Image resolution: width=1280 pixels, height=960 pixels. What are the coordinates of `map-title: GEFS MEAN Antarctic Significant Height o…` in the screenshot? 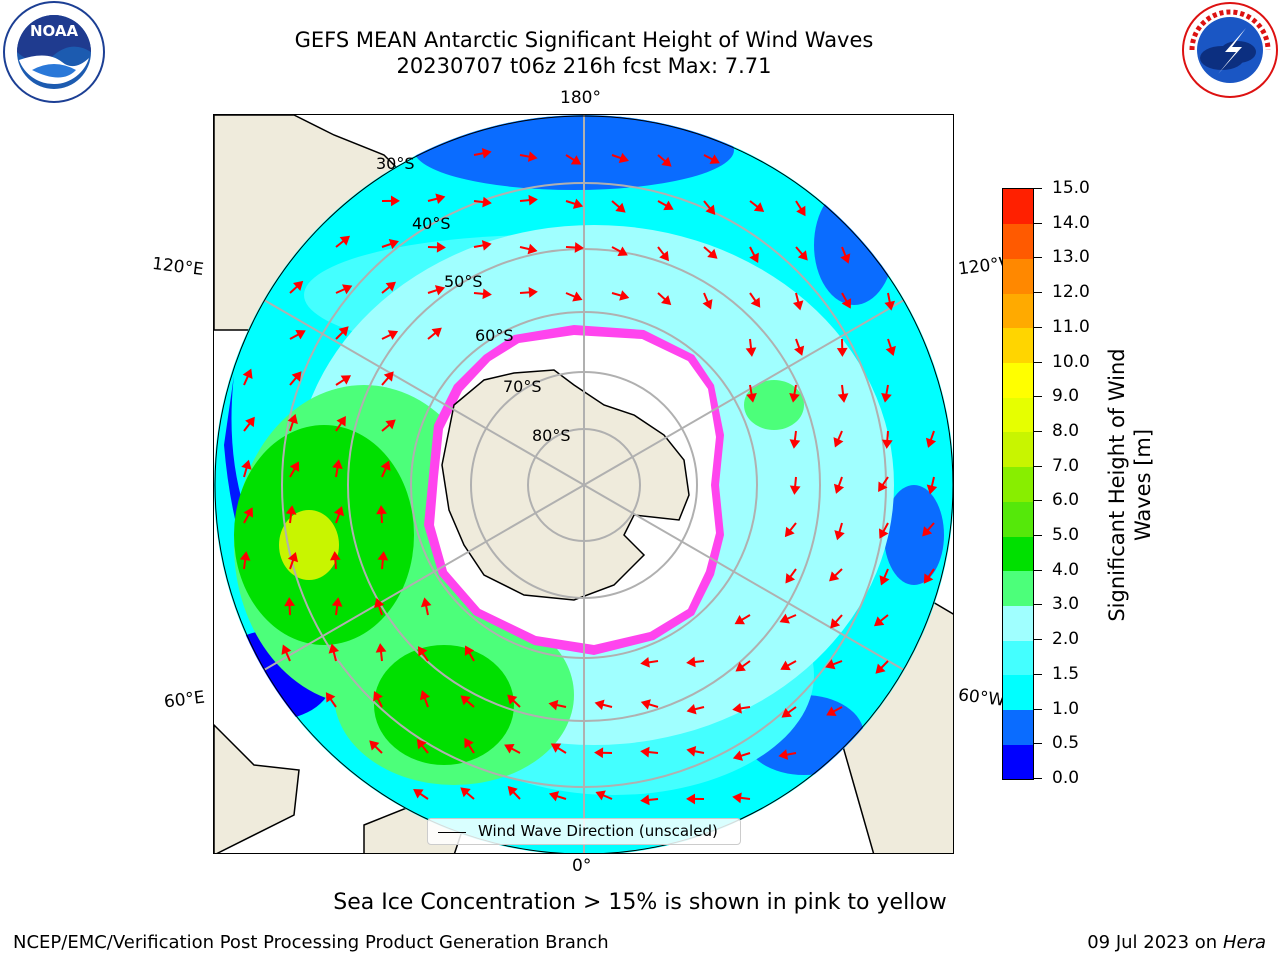 It's located at (584, 40).